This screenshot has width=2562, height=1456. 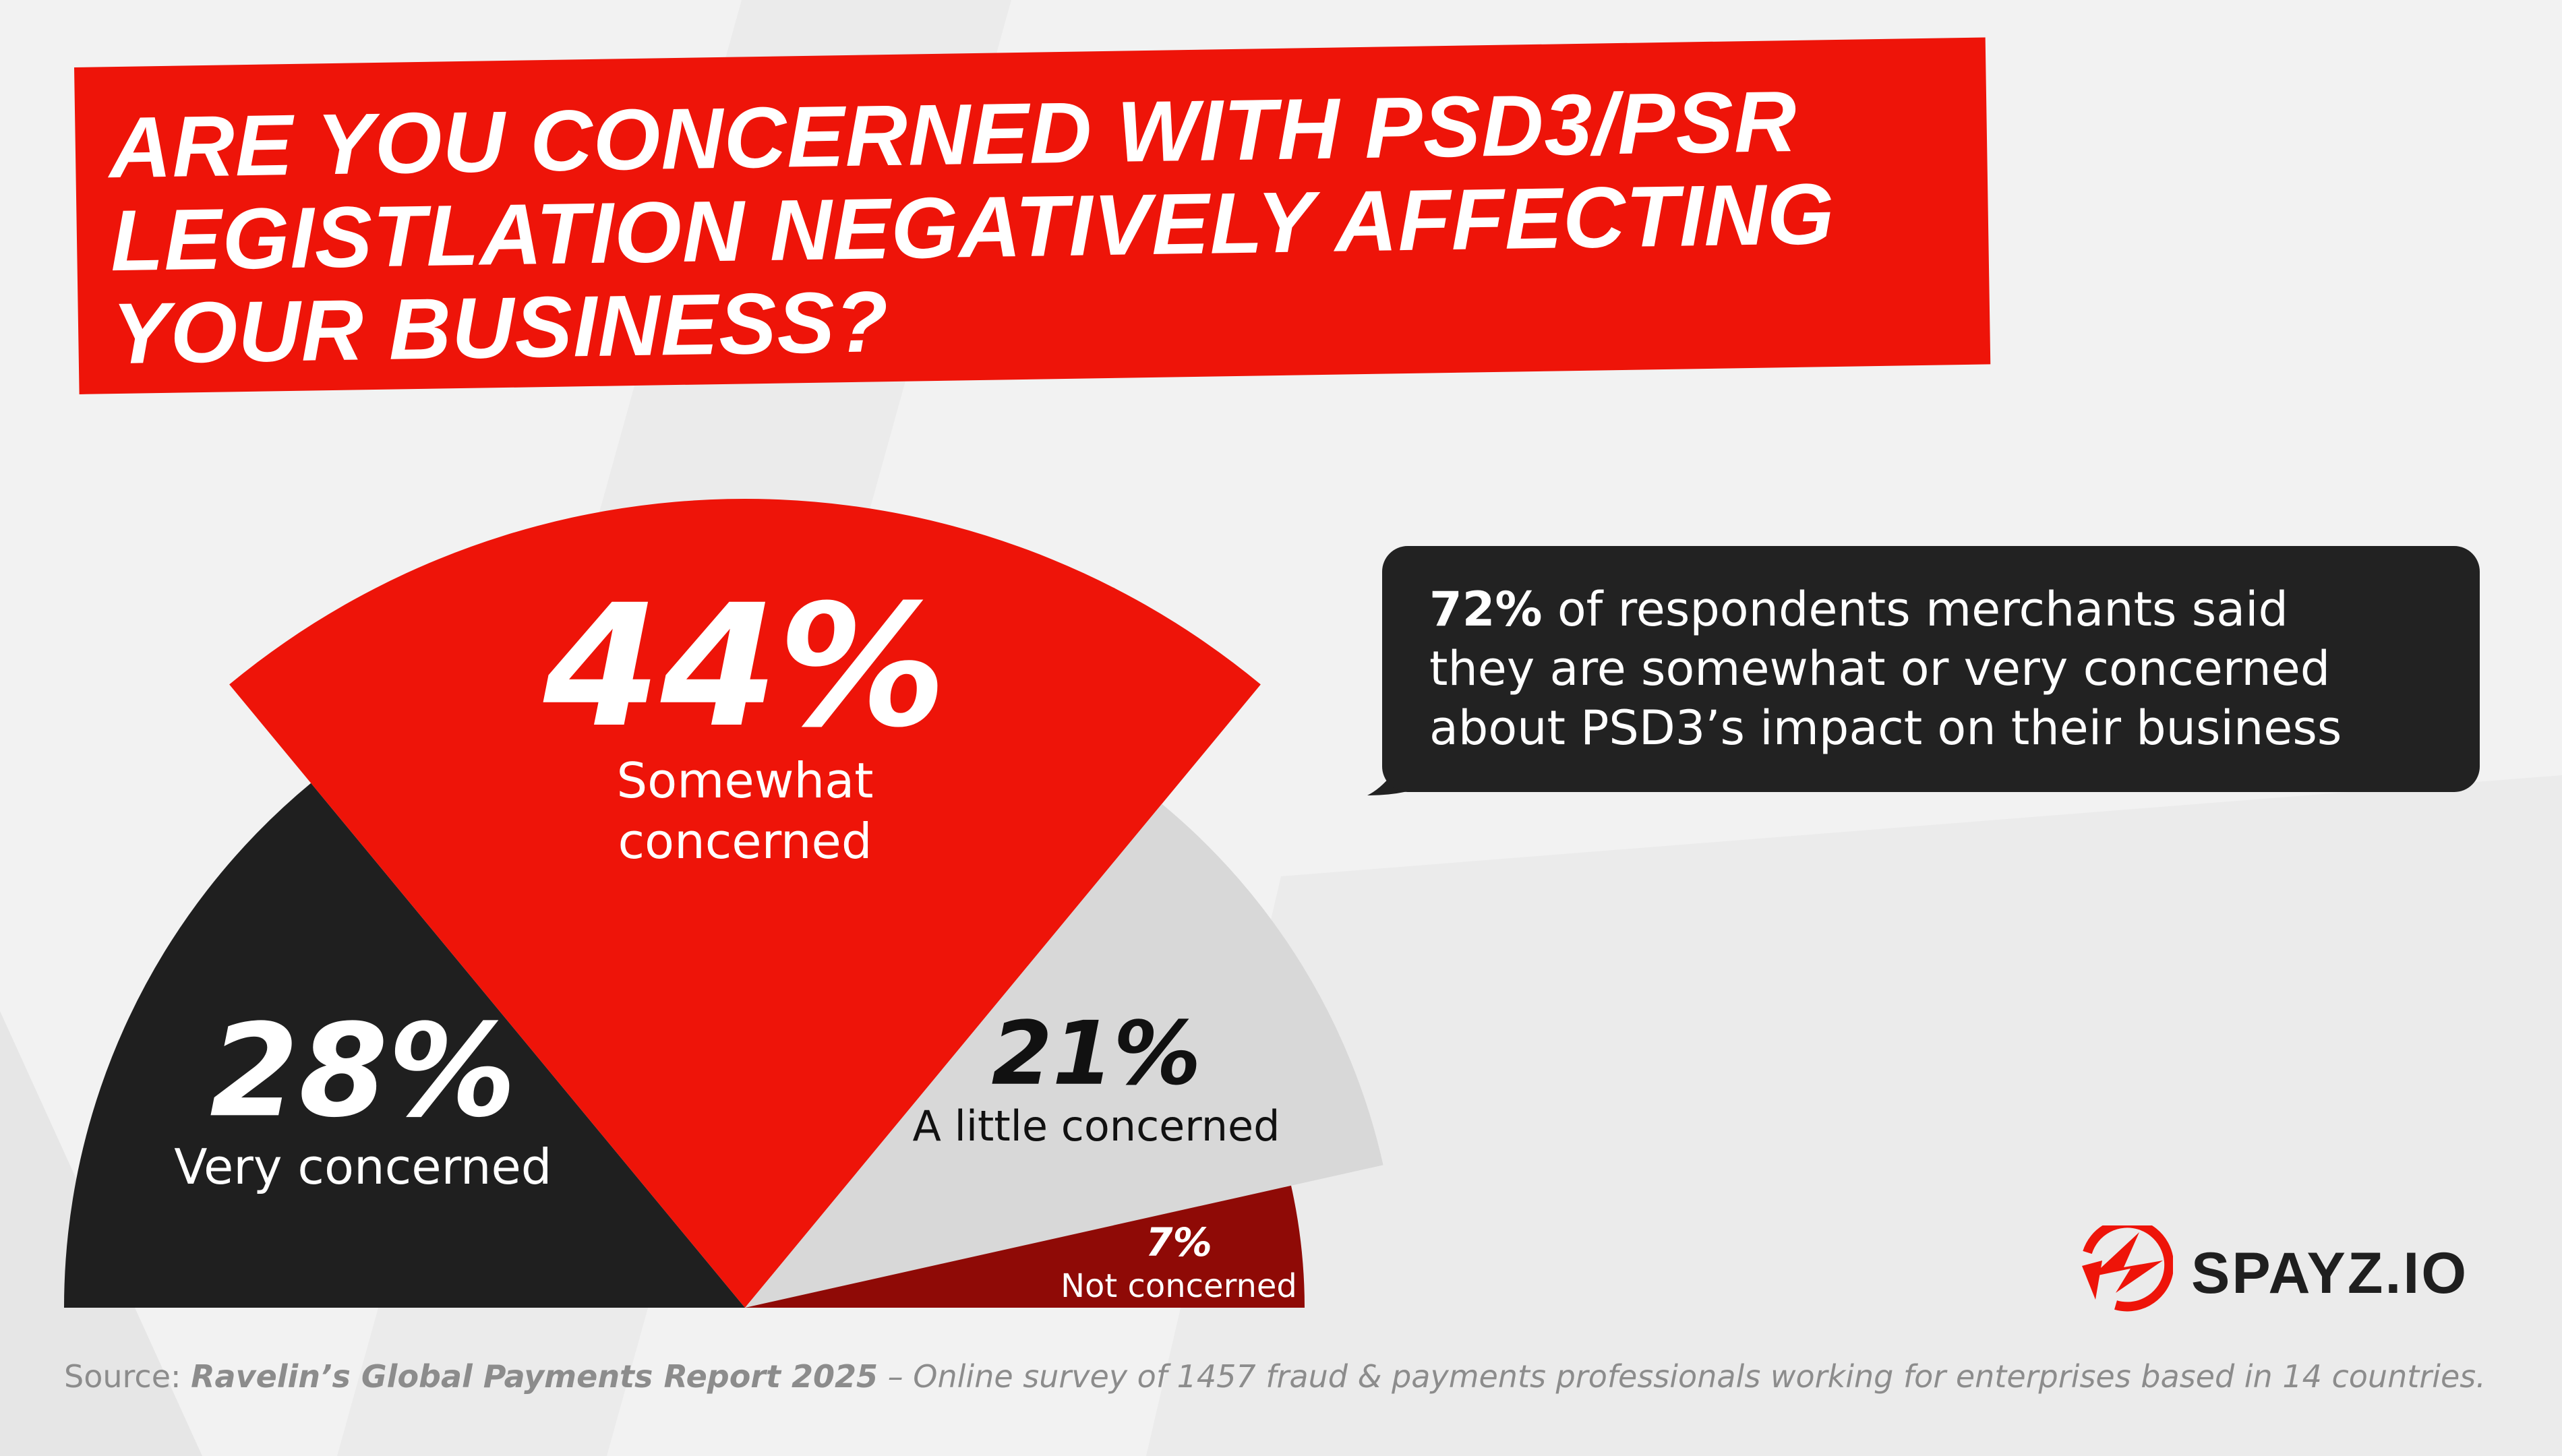 I want to click on spayz-logo-mark-icon, so click(x=2127, y=1268).